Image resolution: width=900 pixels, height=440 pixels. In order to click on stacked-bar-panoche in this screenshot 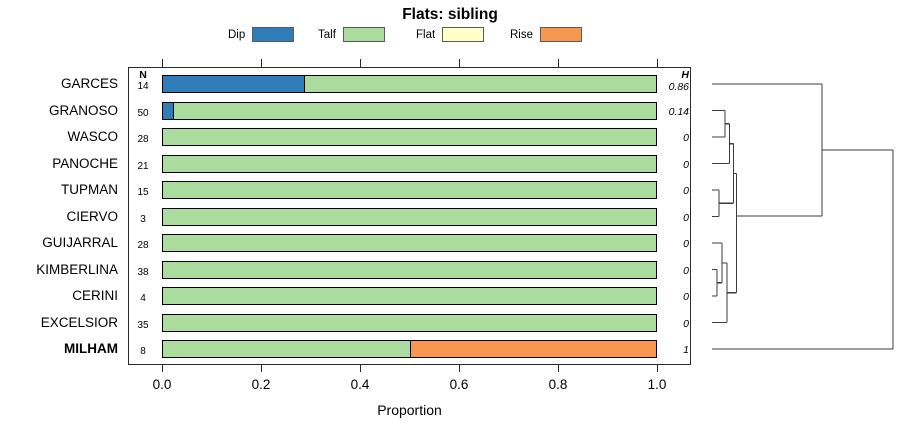, I will do `click(409, 163)`.